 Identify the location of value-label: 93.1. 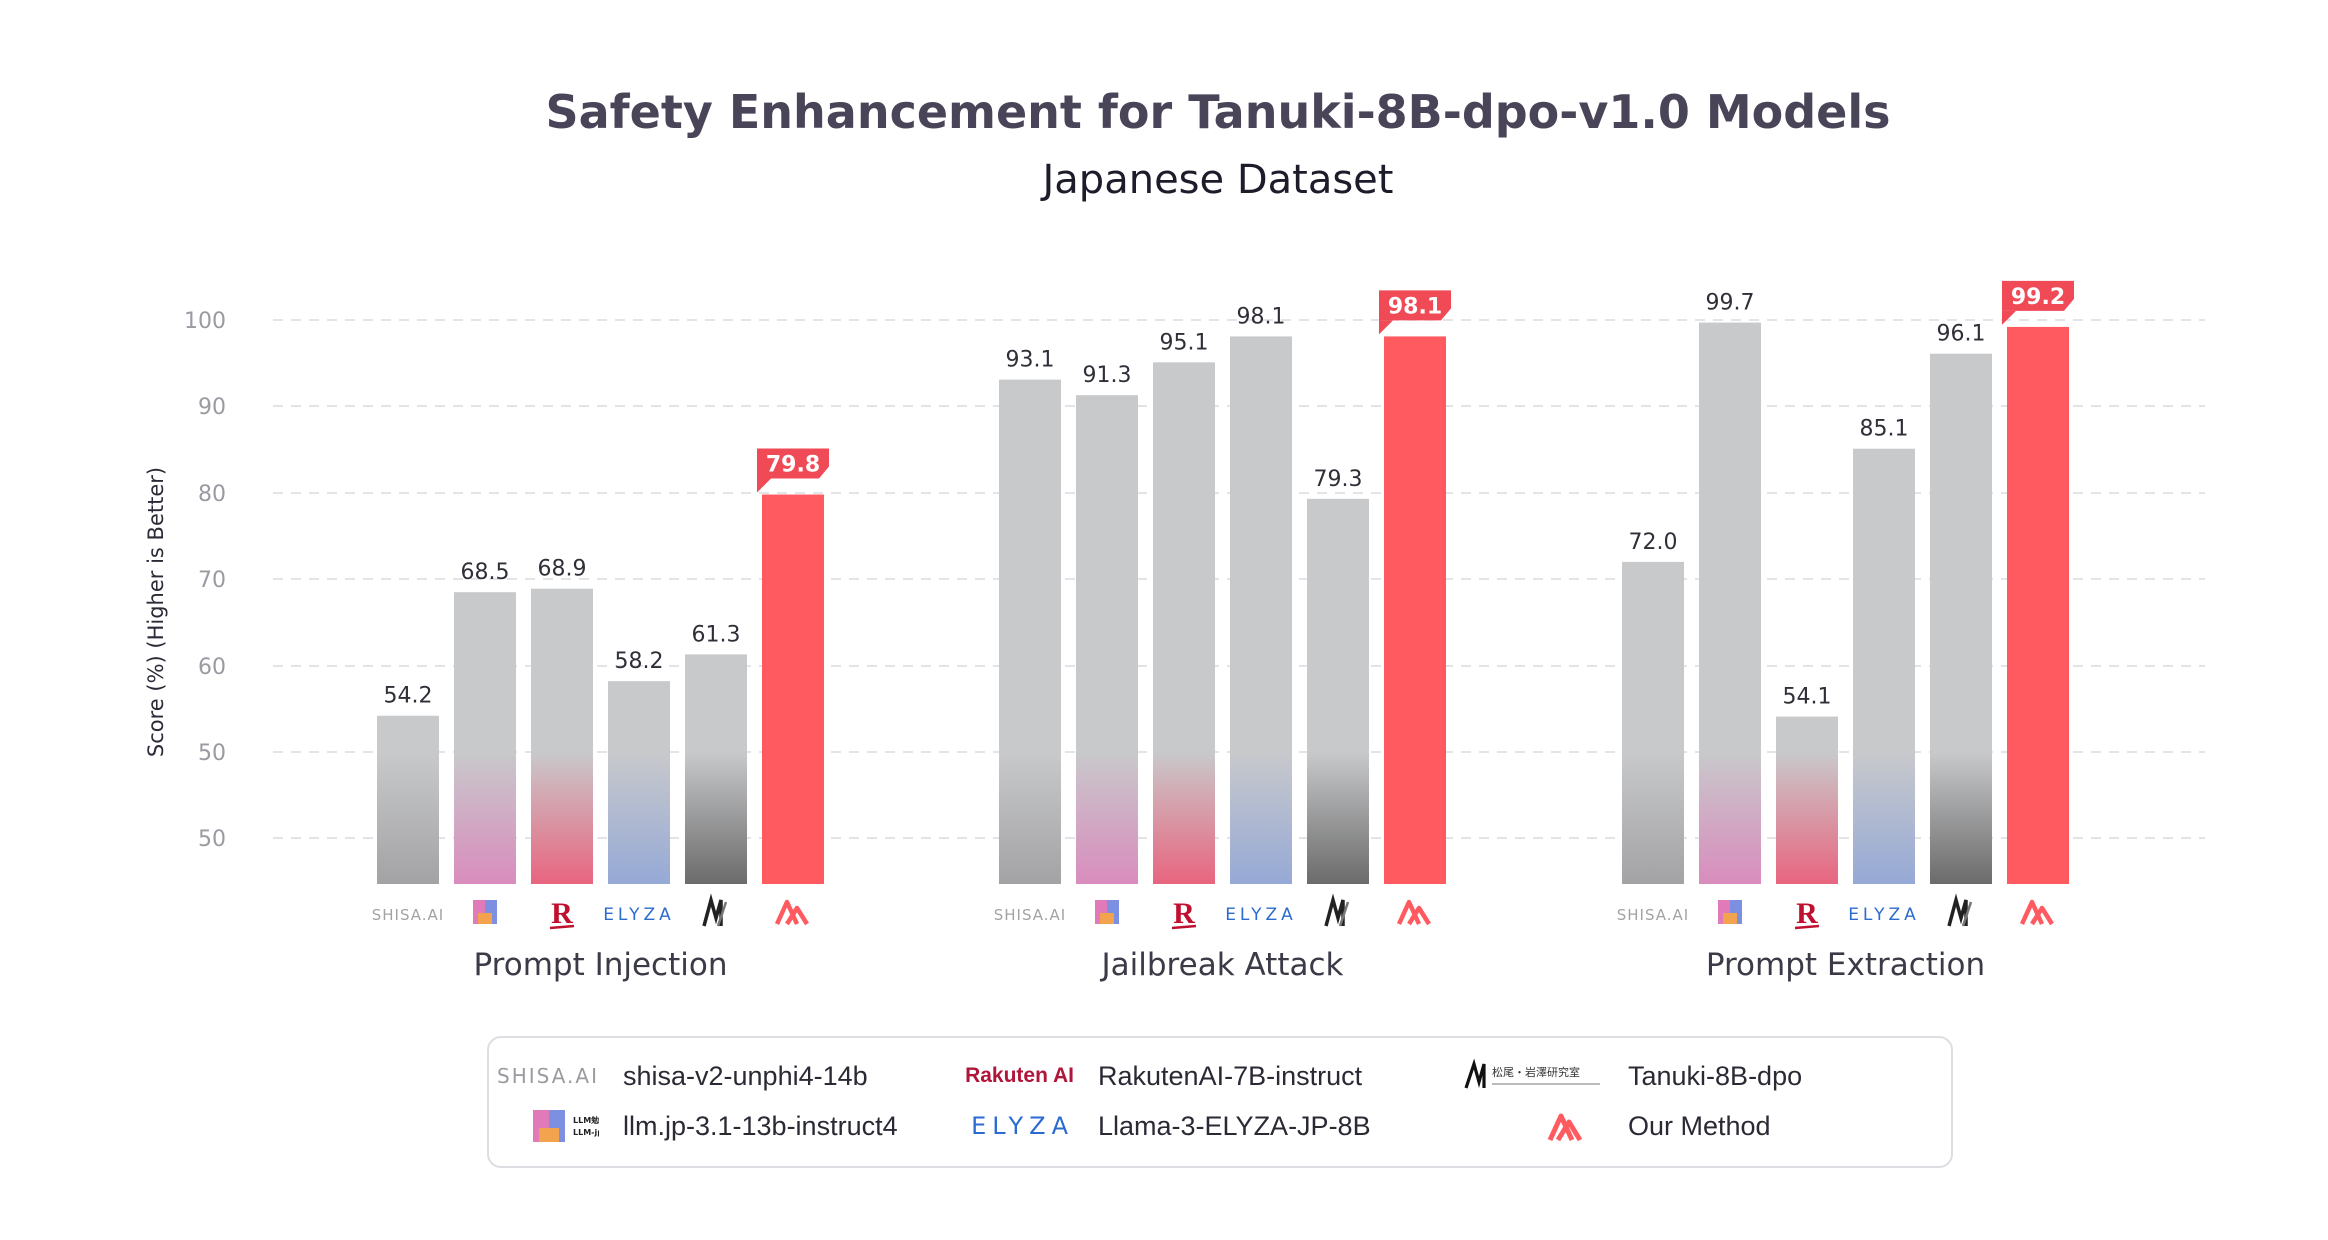
(1030, 360).